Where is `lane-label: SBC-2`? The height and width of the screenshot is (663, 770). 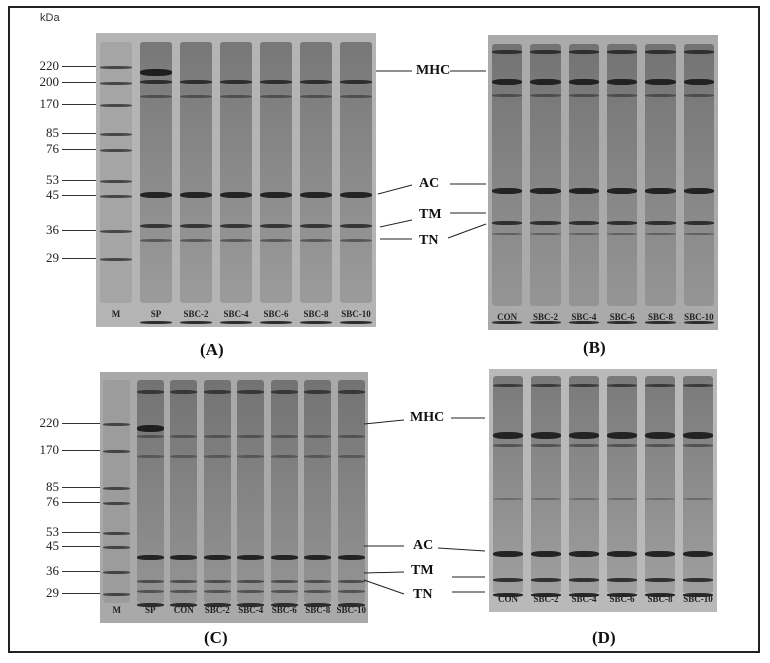
lane-label: SBC-2 is located at coordinates (217, 610).